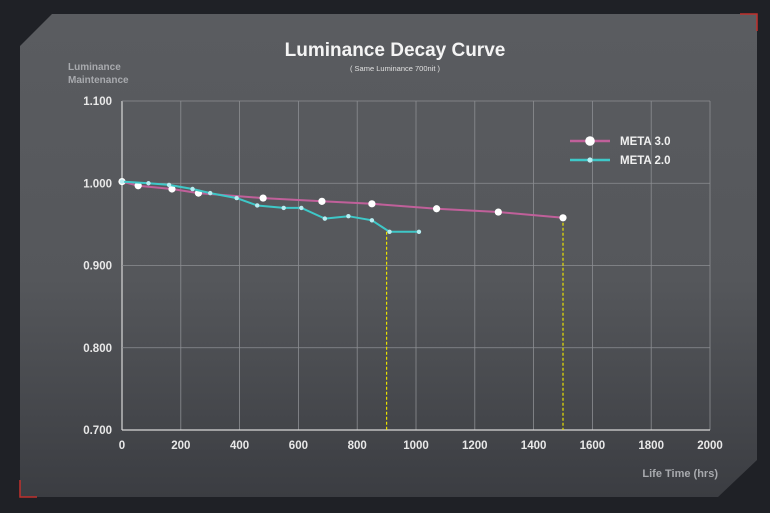  I want to click on x-tick-label: 400, so click(239, 446).